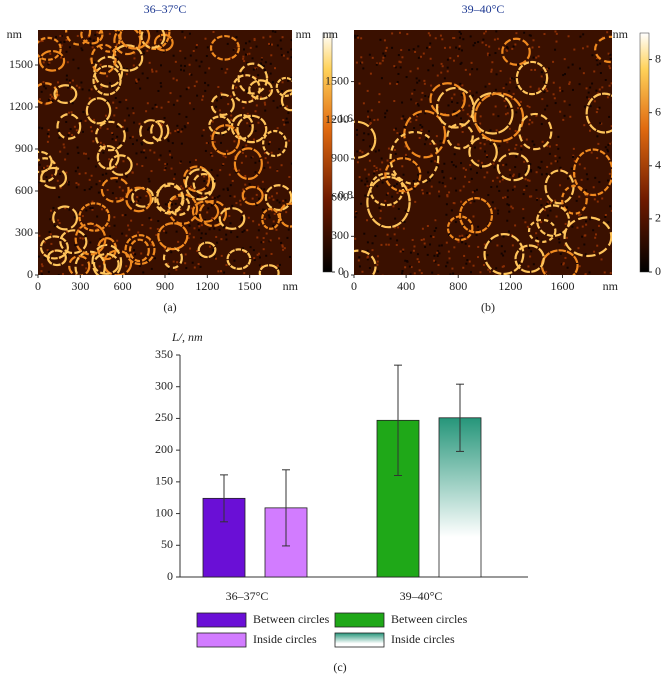 Image resolution: width=670 pixels, height=692 pixels. Describe the element at coordinates (611, 286) in the screenshot. I see `x-axis-label: nm` at that location.